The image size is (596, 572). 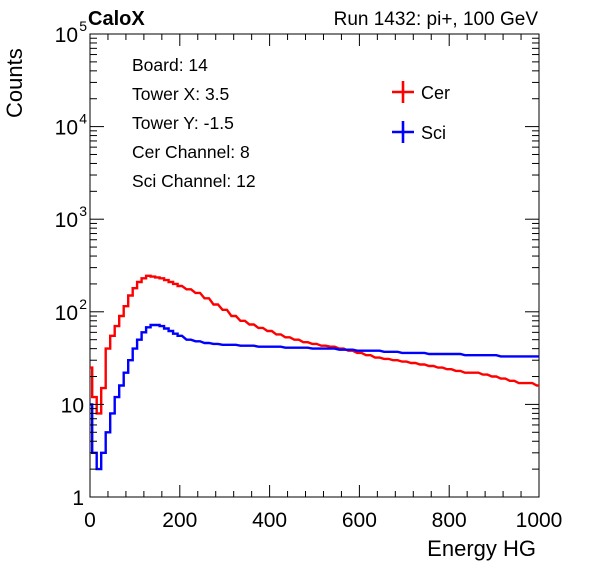 I want to click on x-tick-label: 200, so click(x=179, y=520).